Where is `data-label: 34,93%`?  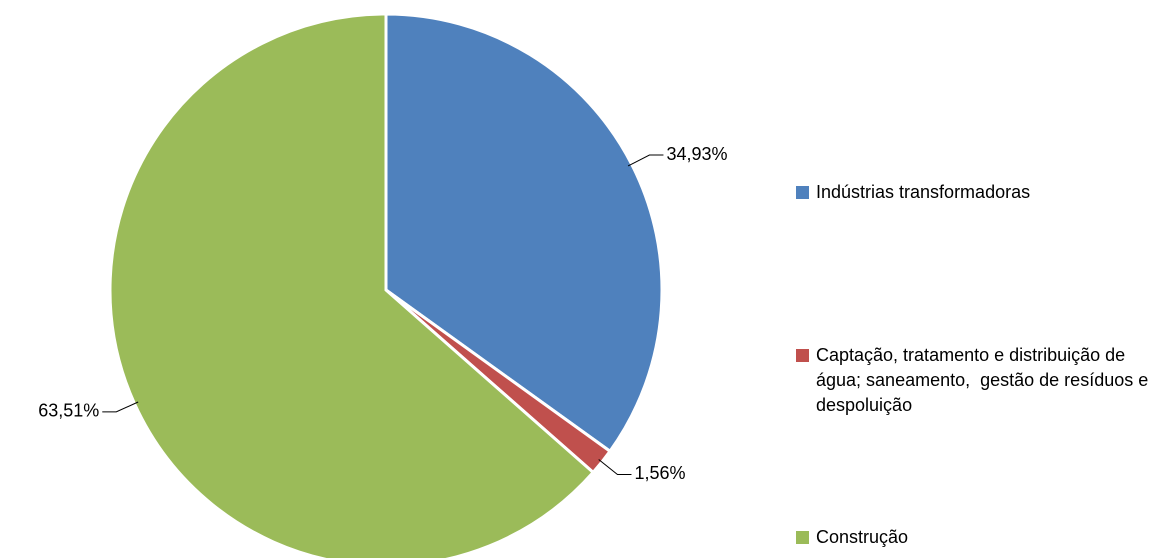 data-label: 34,93% is located at coordinates (696, 154).